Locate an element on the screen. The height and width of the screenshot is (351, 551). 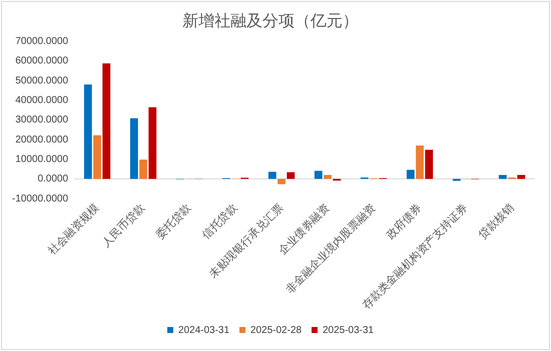
x-tick-label: 信托贷款 is located at coordinates (219, 221).